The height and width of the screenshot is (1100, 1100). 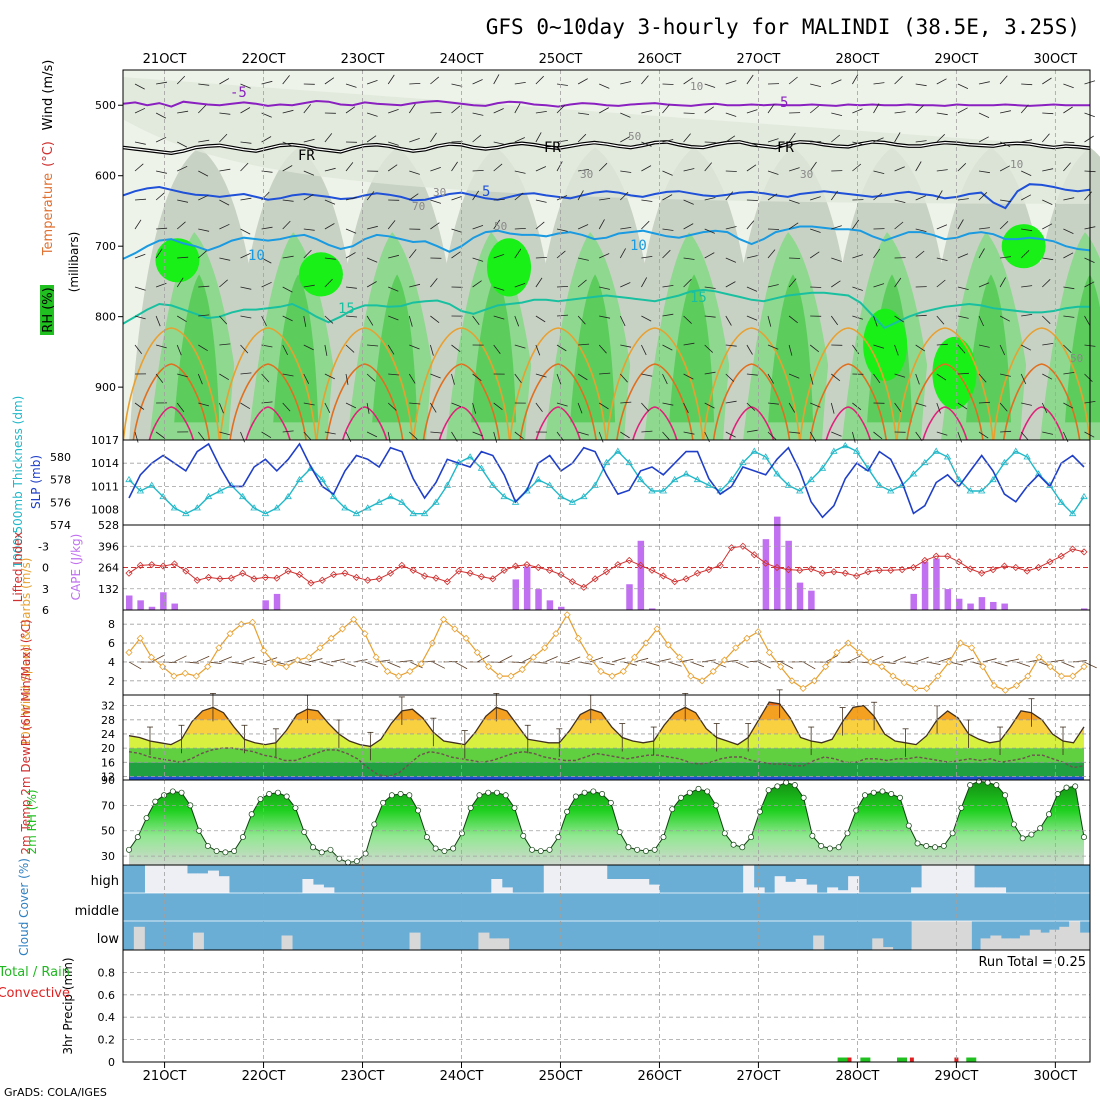 What do you see at coordinates (759, 59) in the screenshot?
I see `x-tick-label-top: 27OCT` at bounding box center [759, 59].